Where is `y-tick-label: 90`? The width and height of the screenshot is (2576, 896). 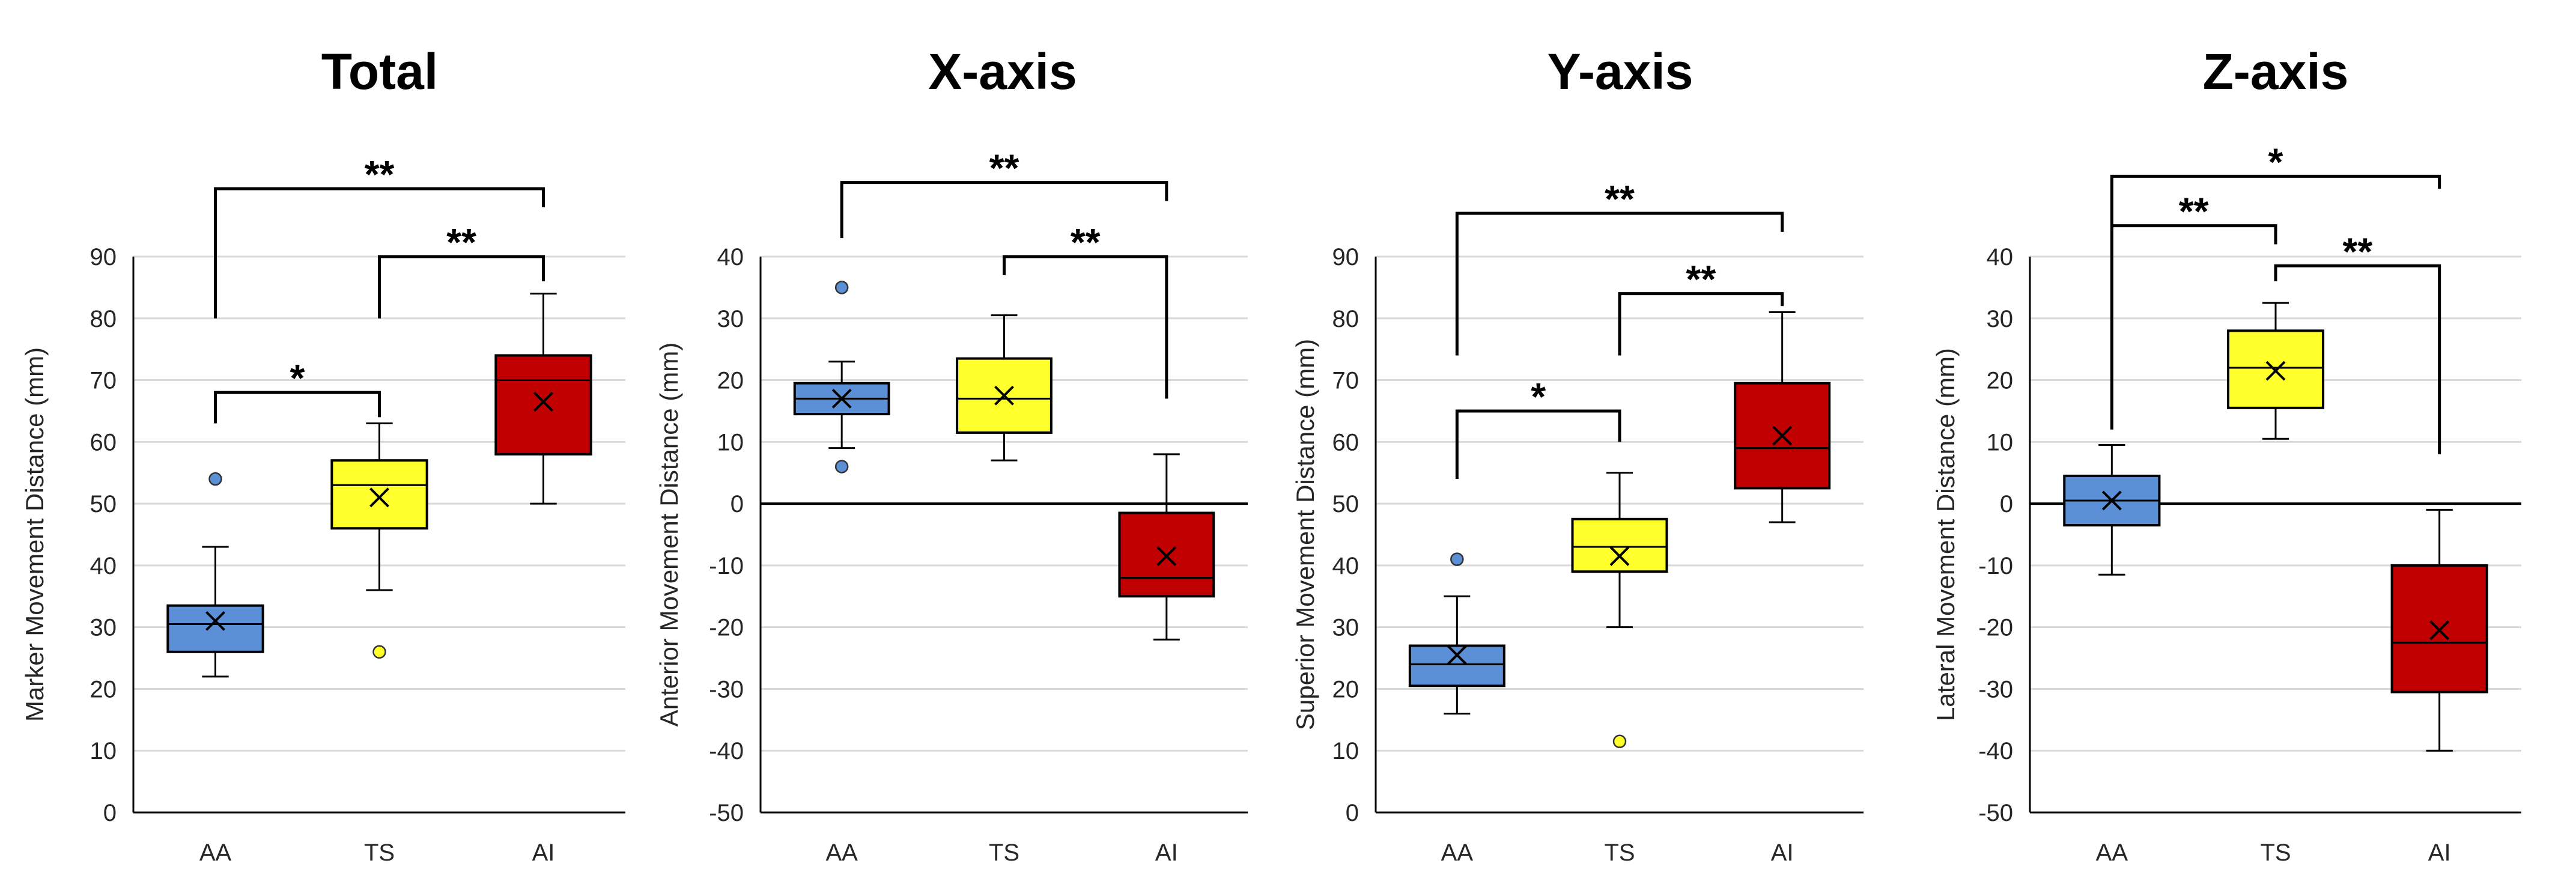
y-tick-label: 90 is located at coordinates (1345, 257).